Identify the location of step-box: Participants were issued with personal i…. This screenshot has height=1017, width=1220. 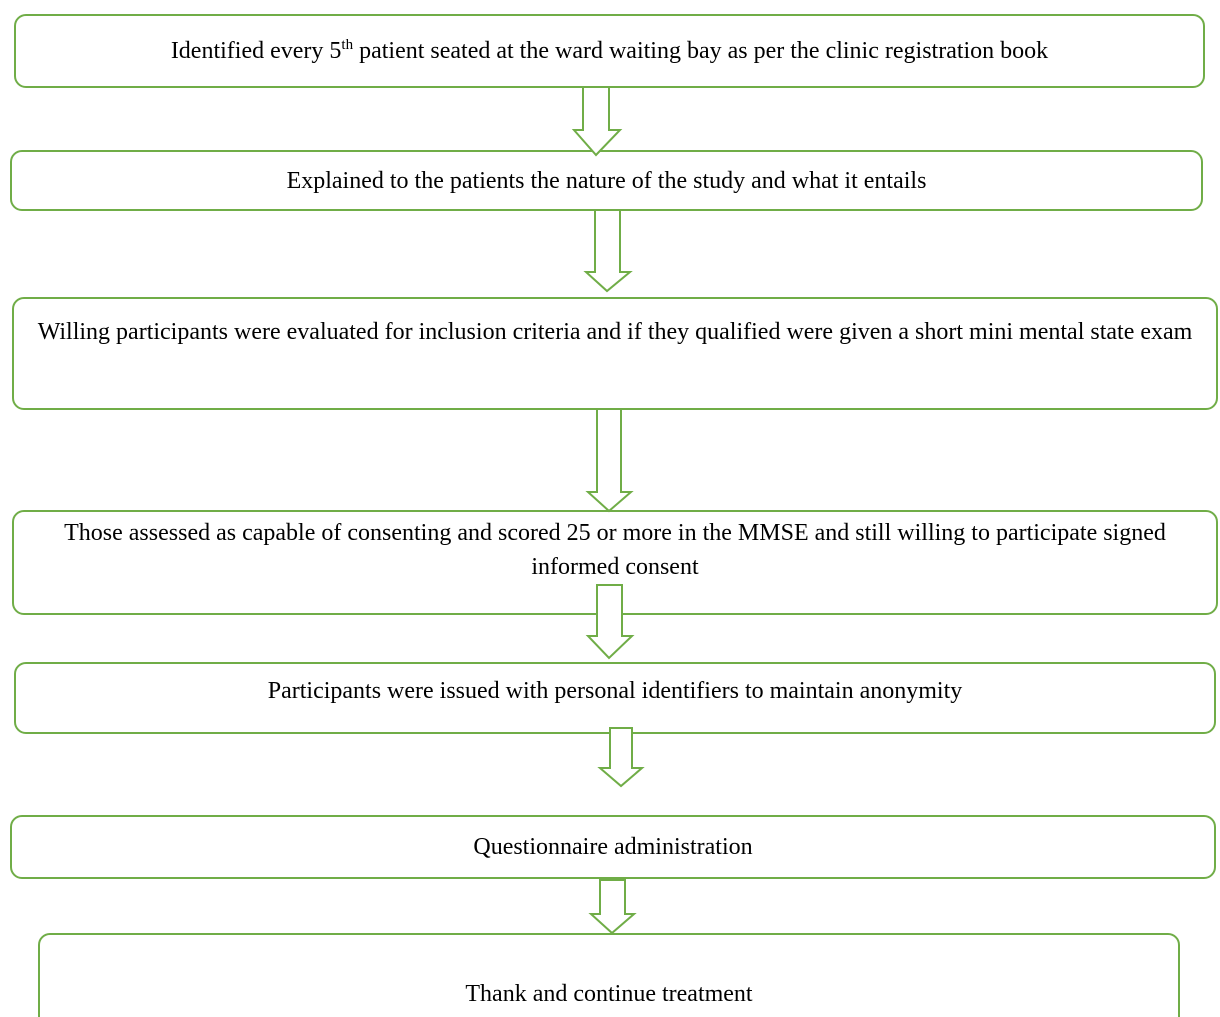
(615, 698).